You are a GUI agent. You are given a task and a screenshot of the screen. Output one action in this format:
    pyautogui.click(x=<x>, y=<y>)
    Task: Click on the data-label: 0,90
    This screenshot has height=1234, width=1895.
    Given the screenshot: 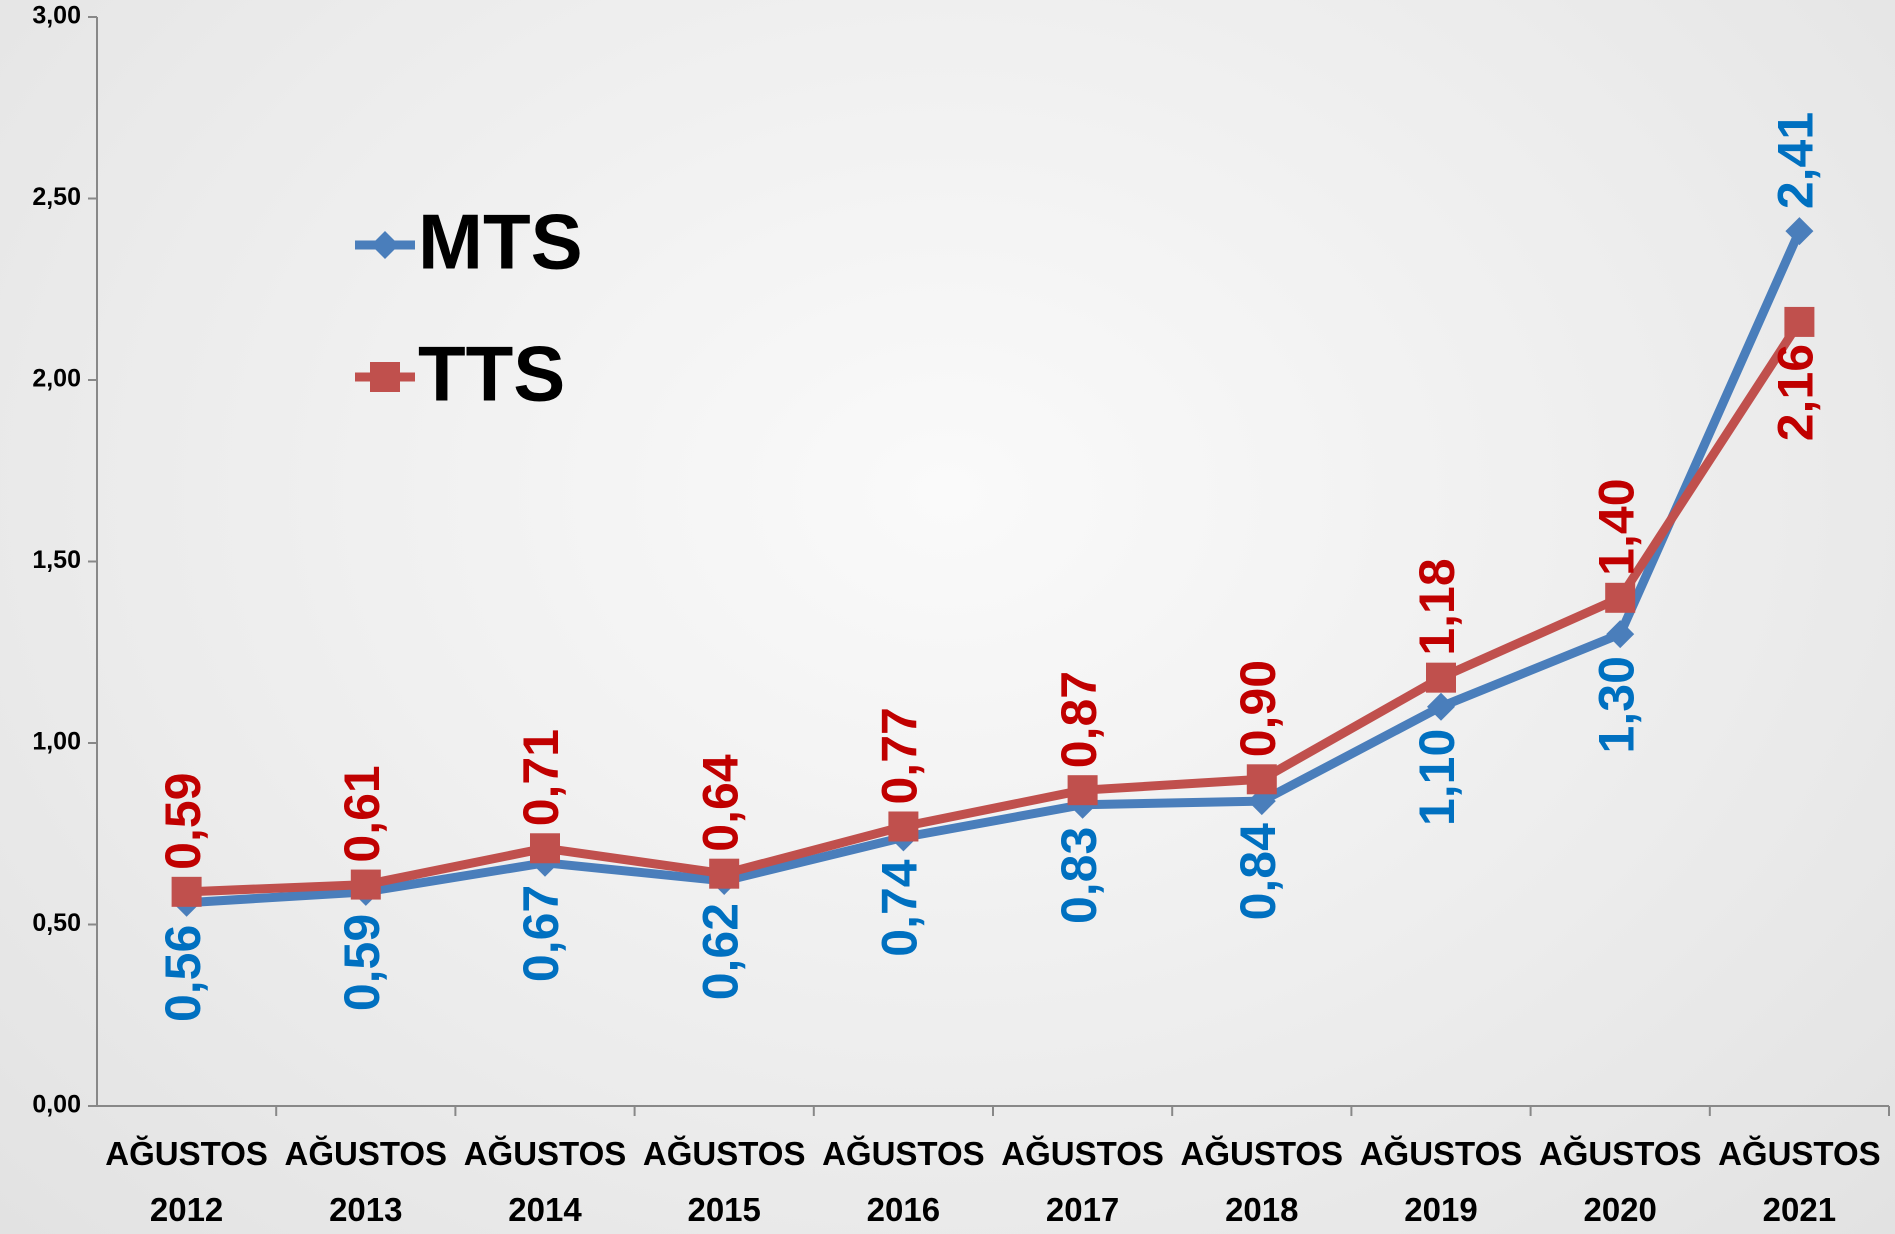 What is the action you would take?
    pyautogui.click(x=1258, y=708)
    